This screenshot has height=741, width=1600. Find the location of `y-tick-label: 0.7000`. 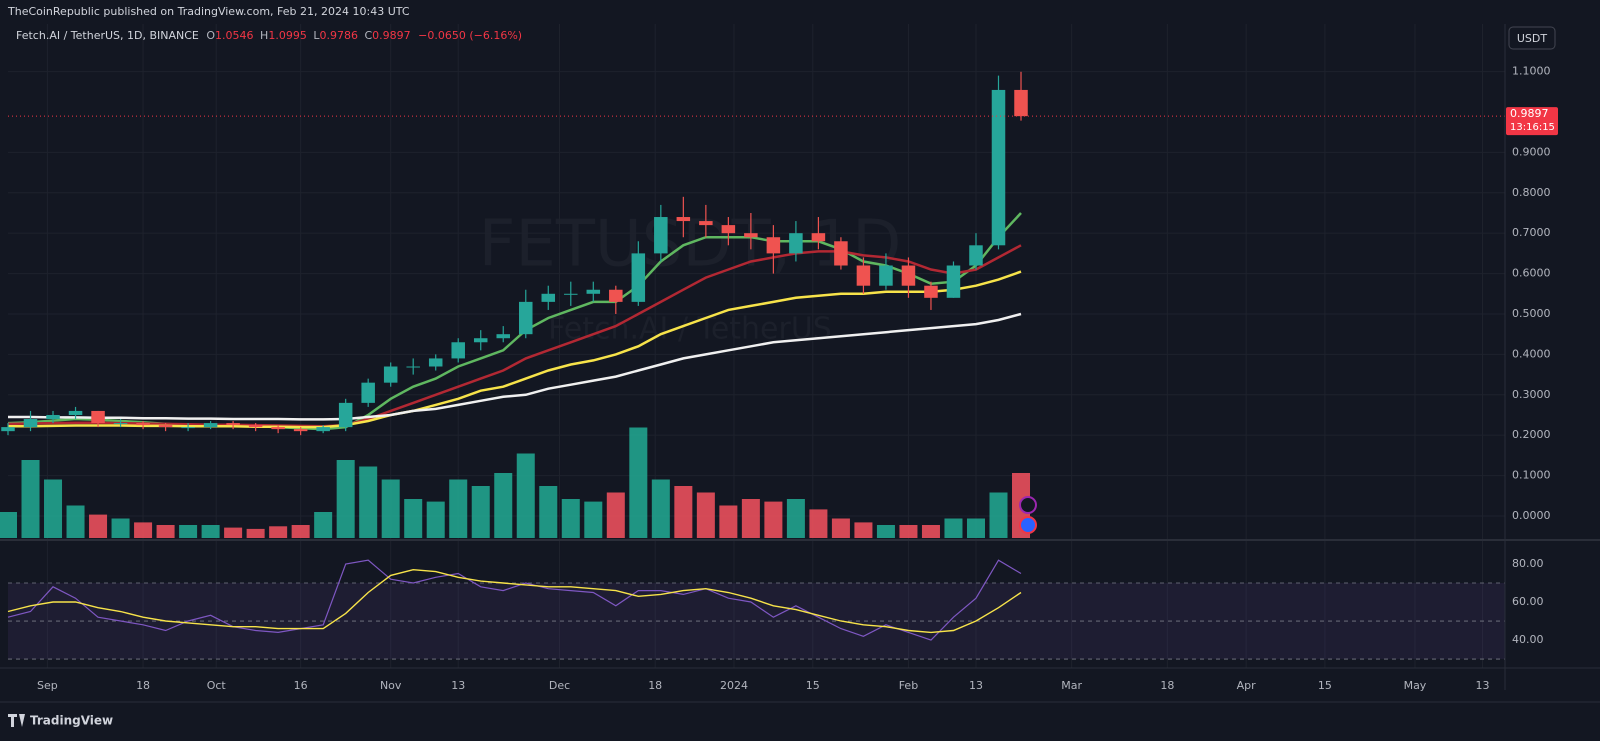

y-tick-label: 0.7000 is located at coordinates (1531, 232).